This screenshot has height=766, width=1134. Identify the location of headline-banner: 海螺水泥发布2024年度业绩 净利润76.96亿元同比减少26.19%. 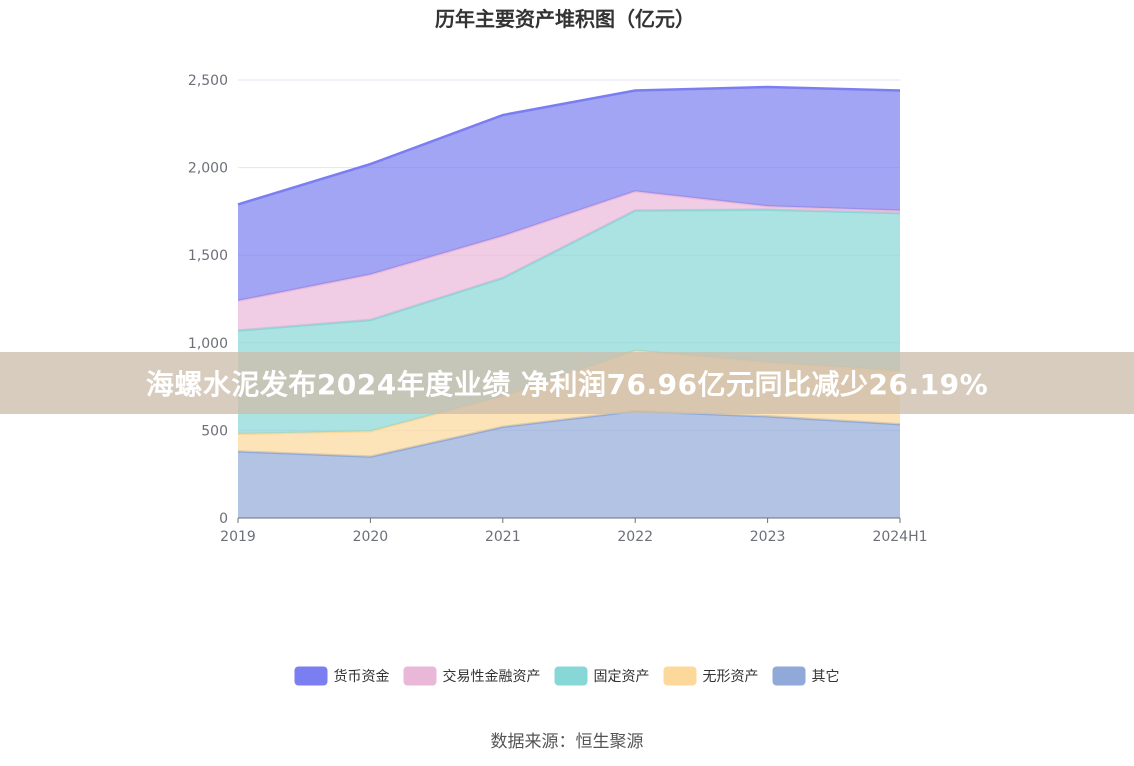
(567, 383).